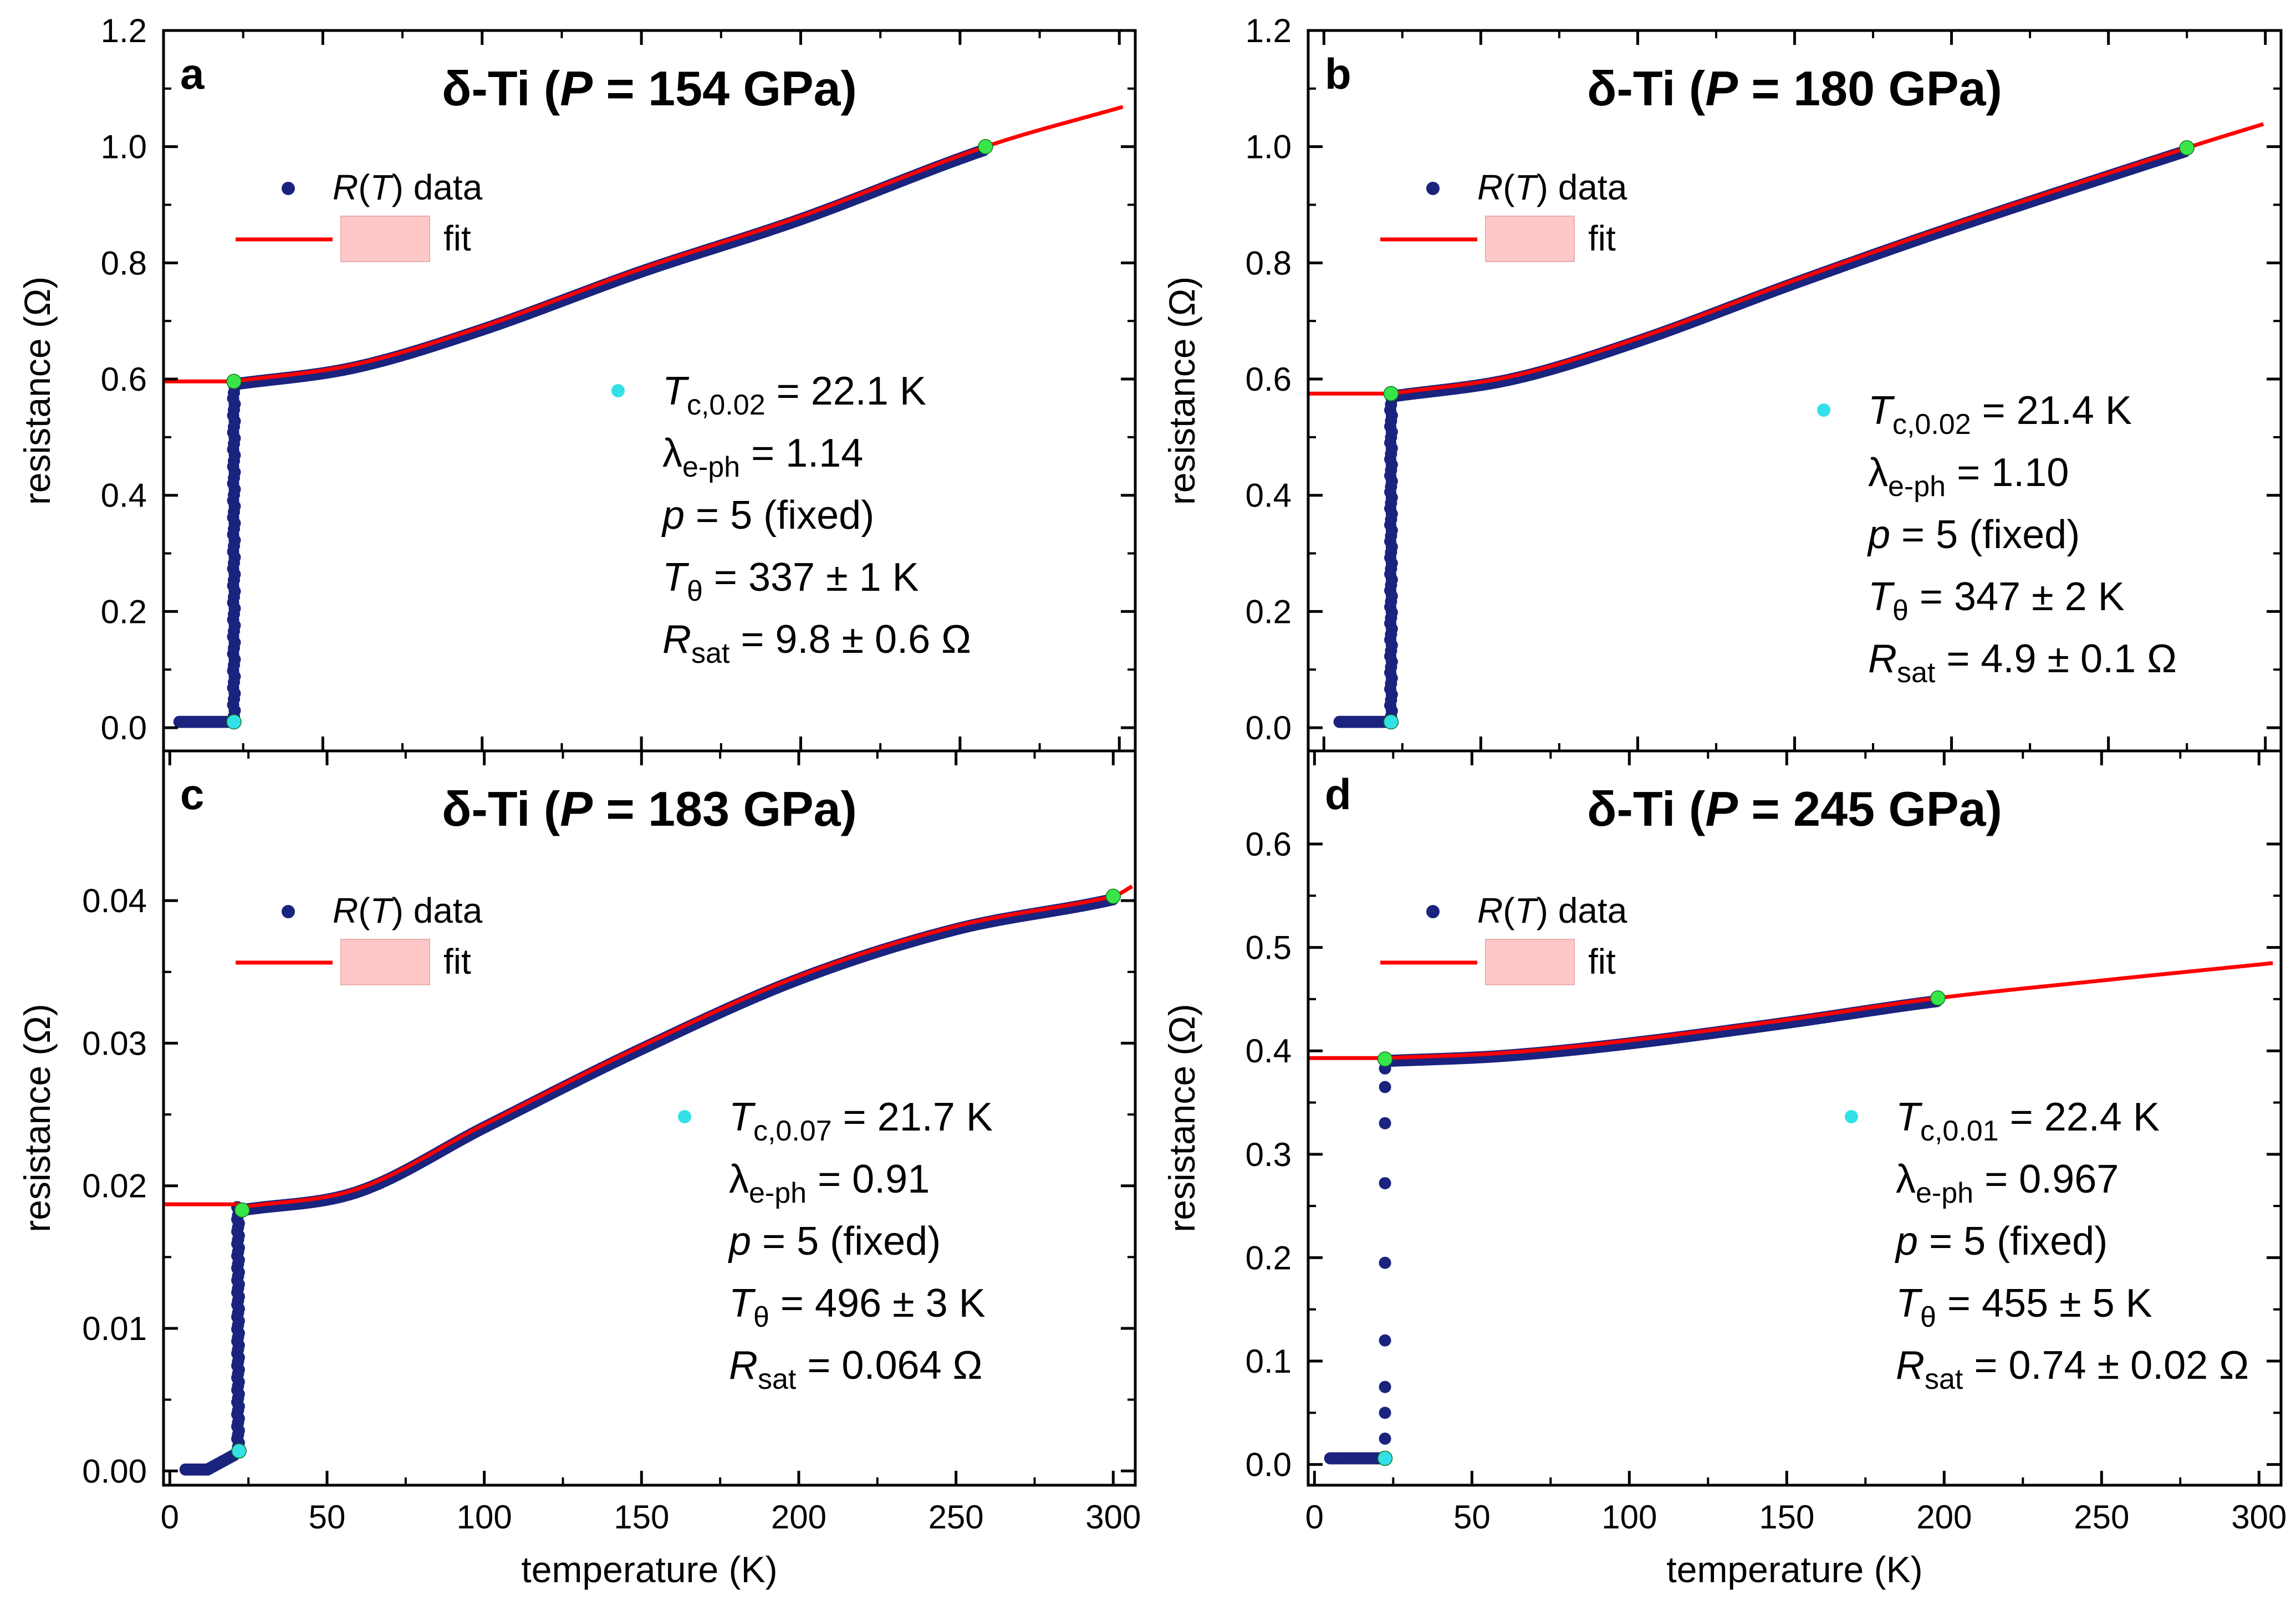 Image resolution: width=2296 pixels, height=1611 pixels. I want to click on y-tick-label: 0.00, so click(114, 1471).